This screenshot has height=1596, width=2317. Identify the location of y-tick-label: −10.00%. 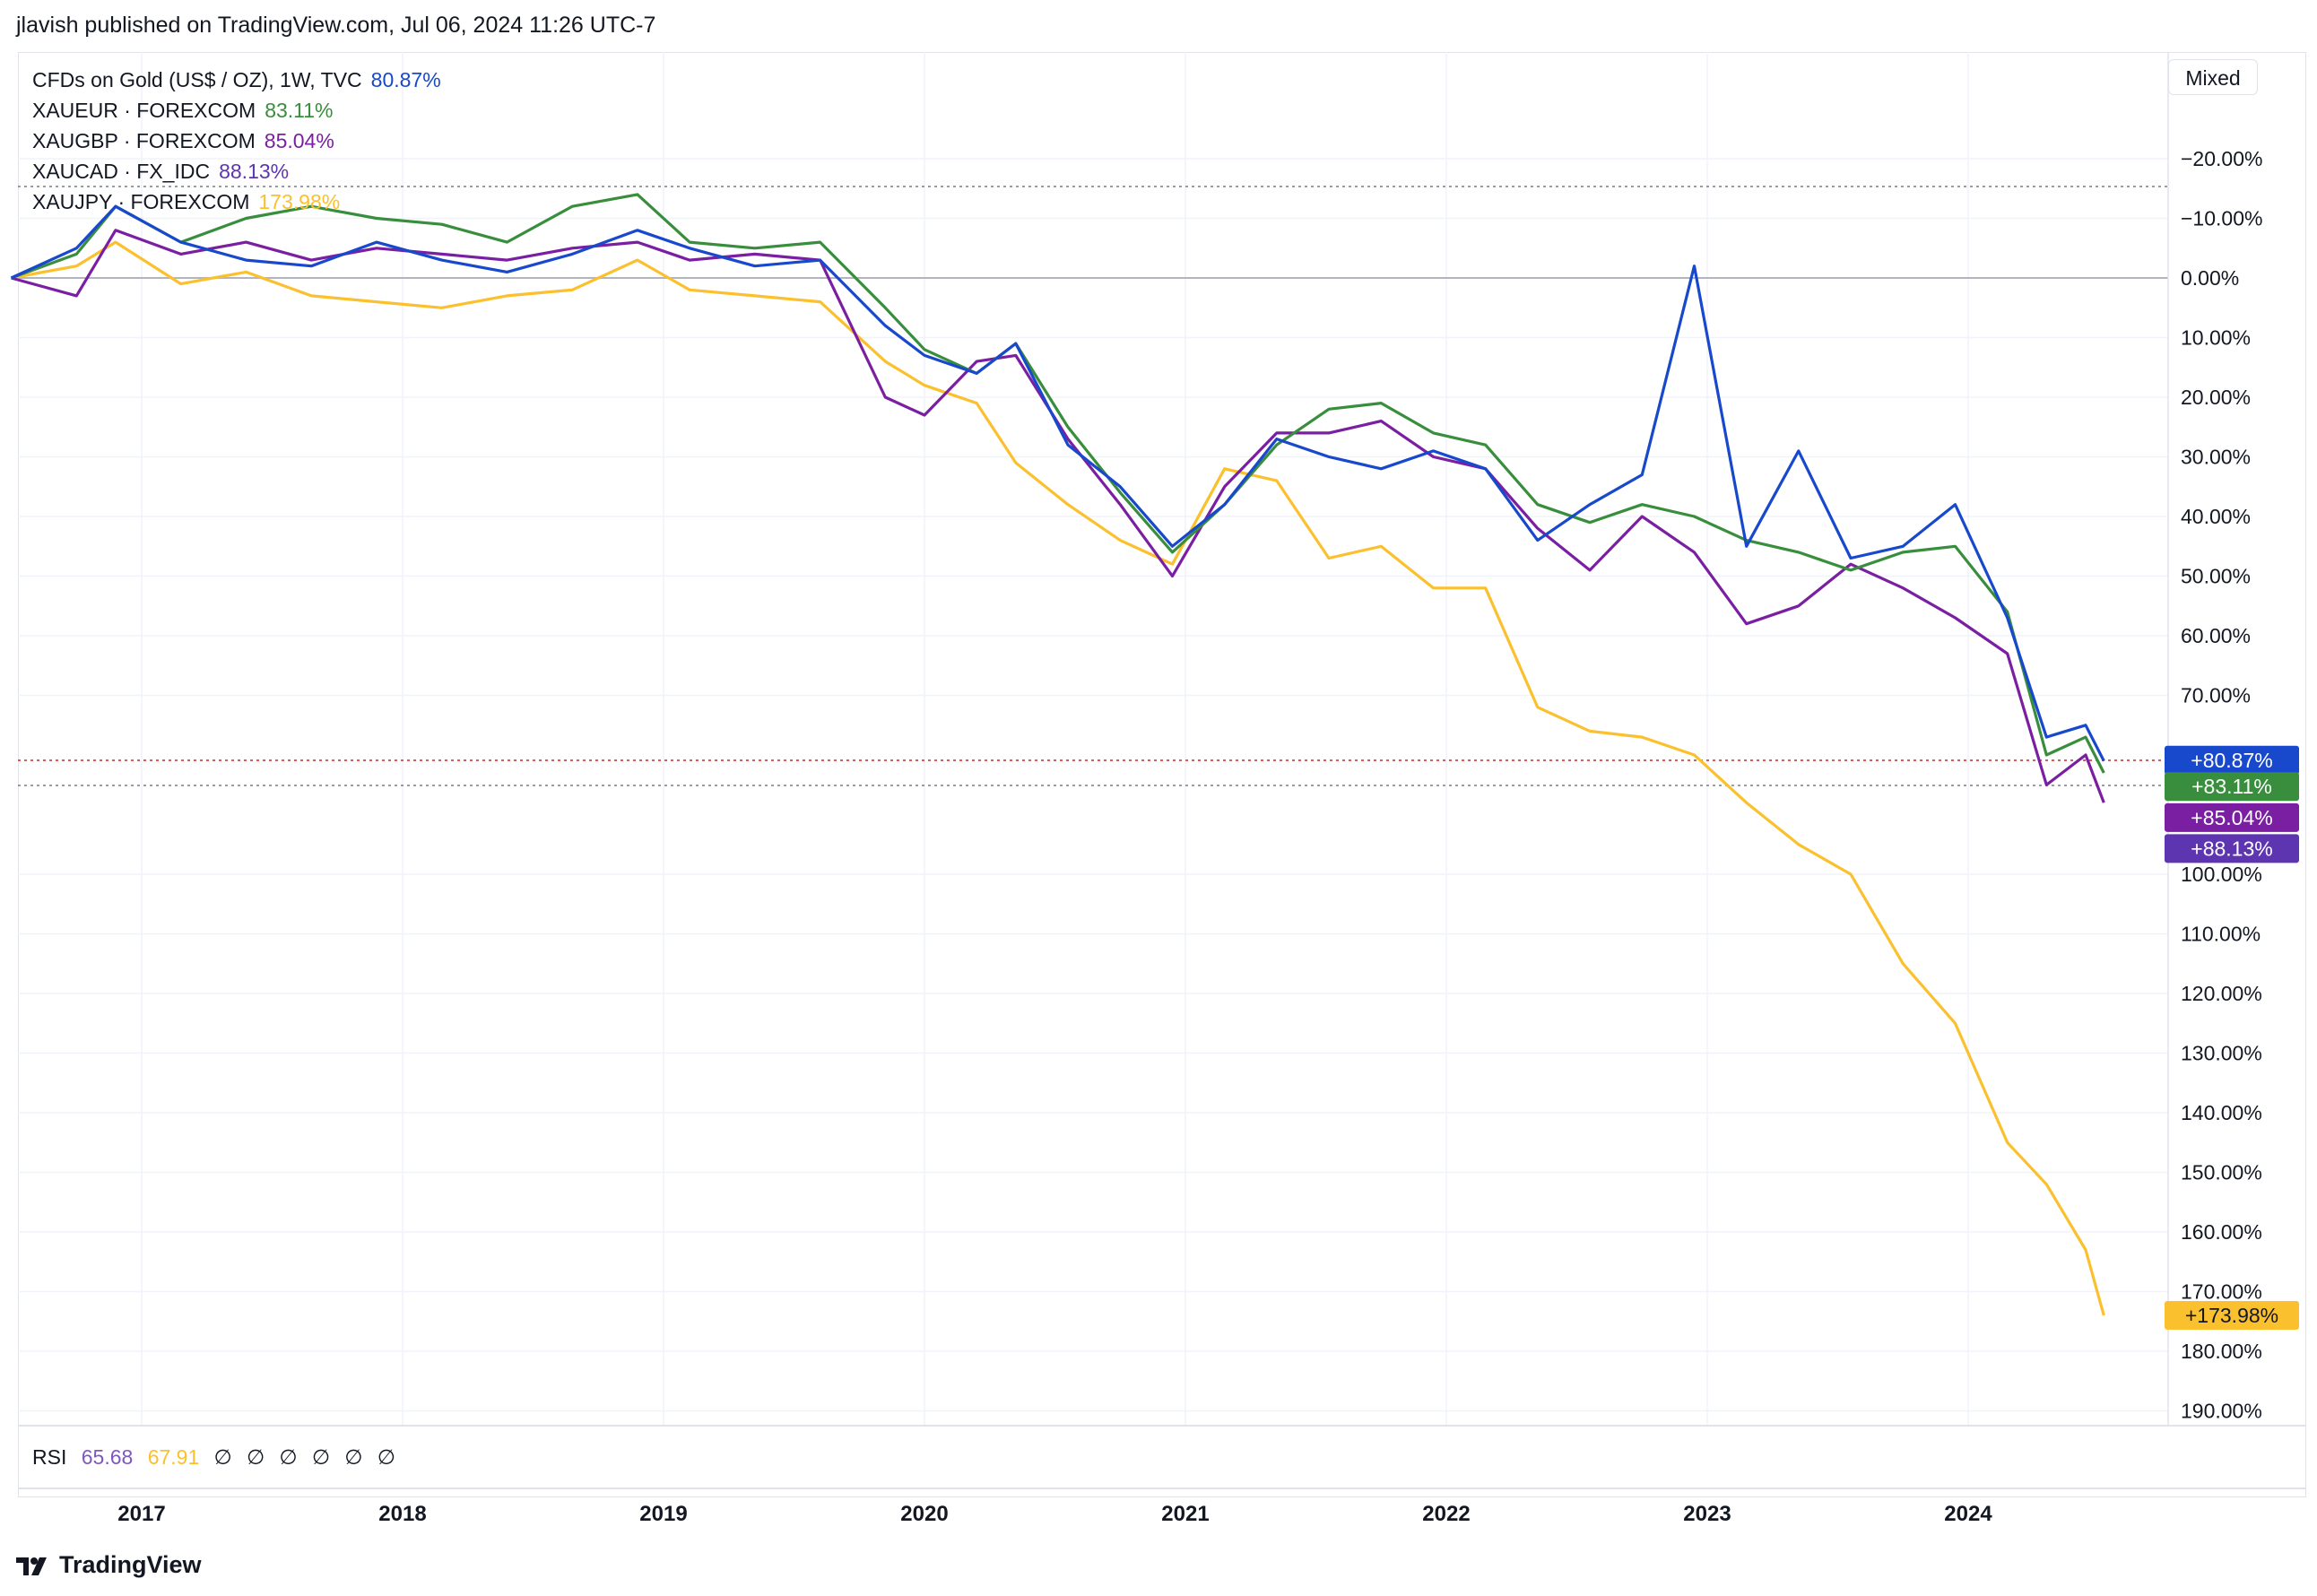
(2221, 218).